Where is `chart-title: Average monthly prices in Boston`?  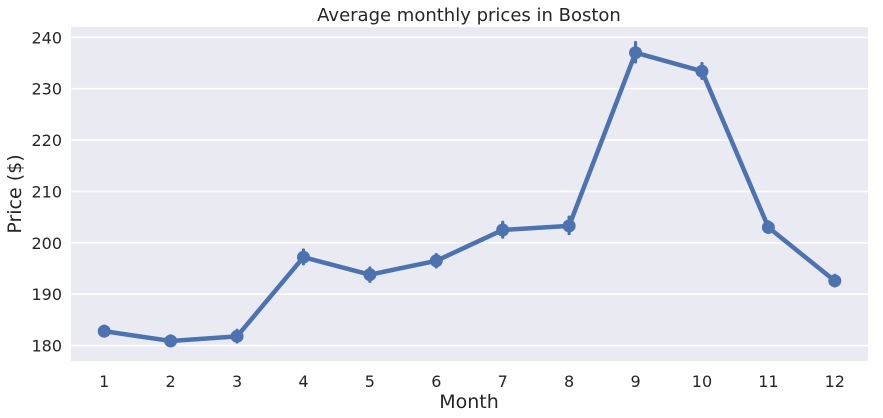
chart-title: Average monthly prices in Boston is located at coordinates (469, 15).